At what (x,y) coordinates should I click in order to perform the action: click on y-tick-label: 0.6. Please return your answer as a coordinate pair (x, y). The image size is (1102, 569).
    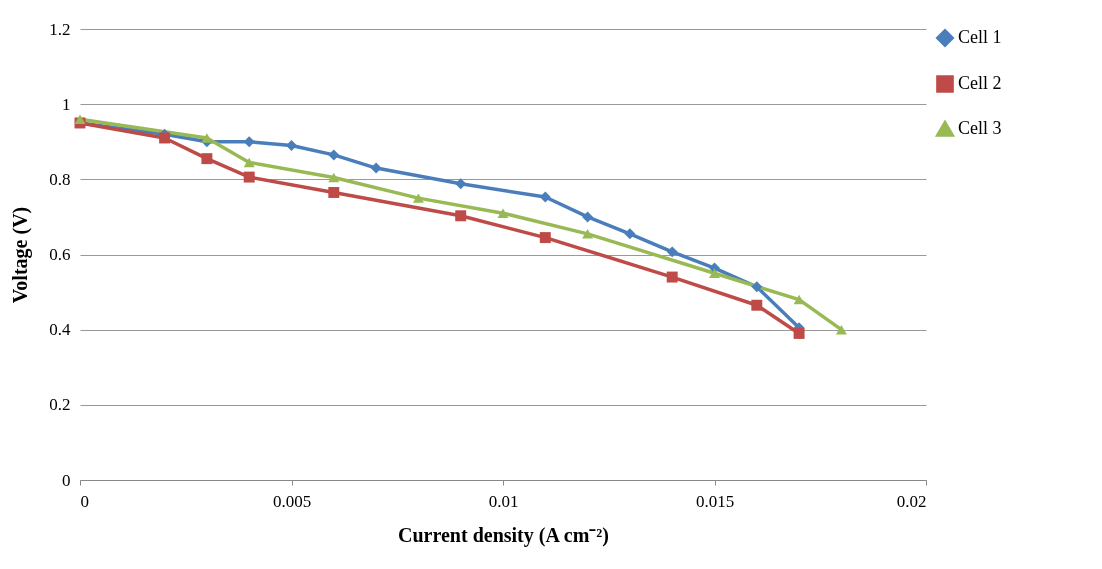
    Looking at the image, I should click on (60, 254).